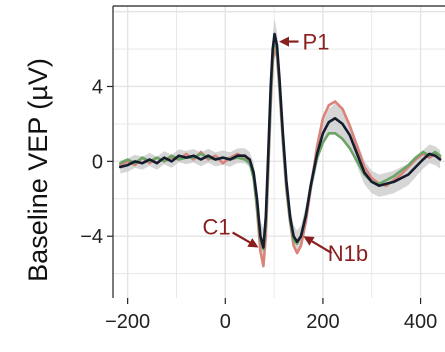 Image resolution: width=445 pixels, height=352 pixels. What do you see at coordinates (420, 322) in the screenshot?
I see `x-tick-label: 400` at bounding box center [420, 322].